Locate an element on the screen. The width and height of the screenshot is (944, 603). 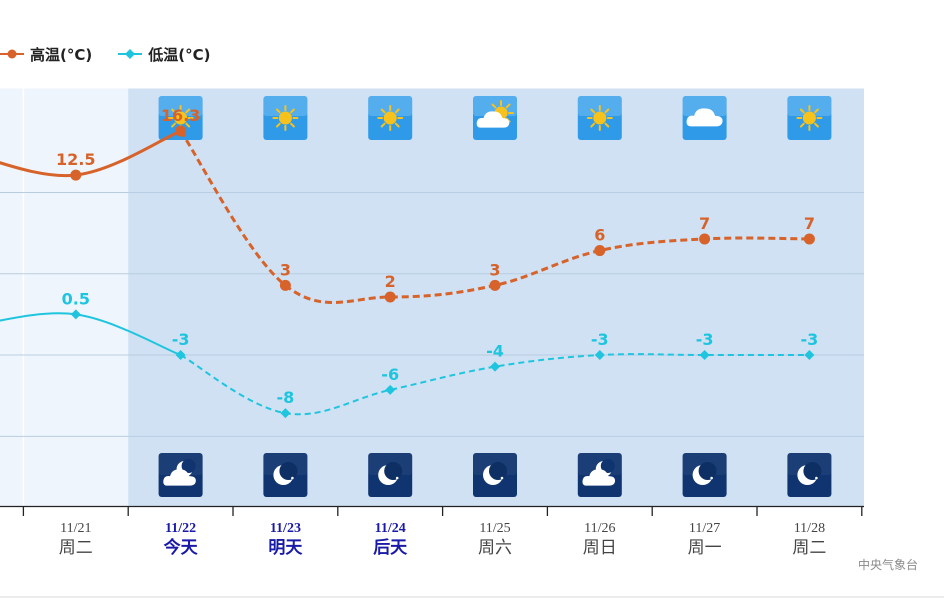
high-temp-label: 6 is located at coordinates (599, 235).